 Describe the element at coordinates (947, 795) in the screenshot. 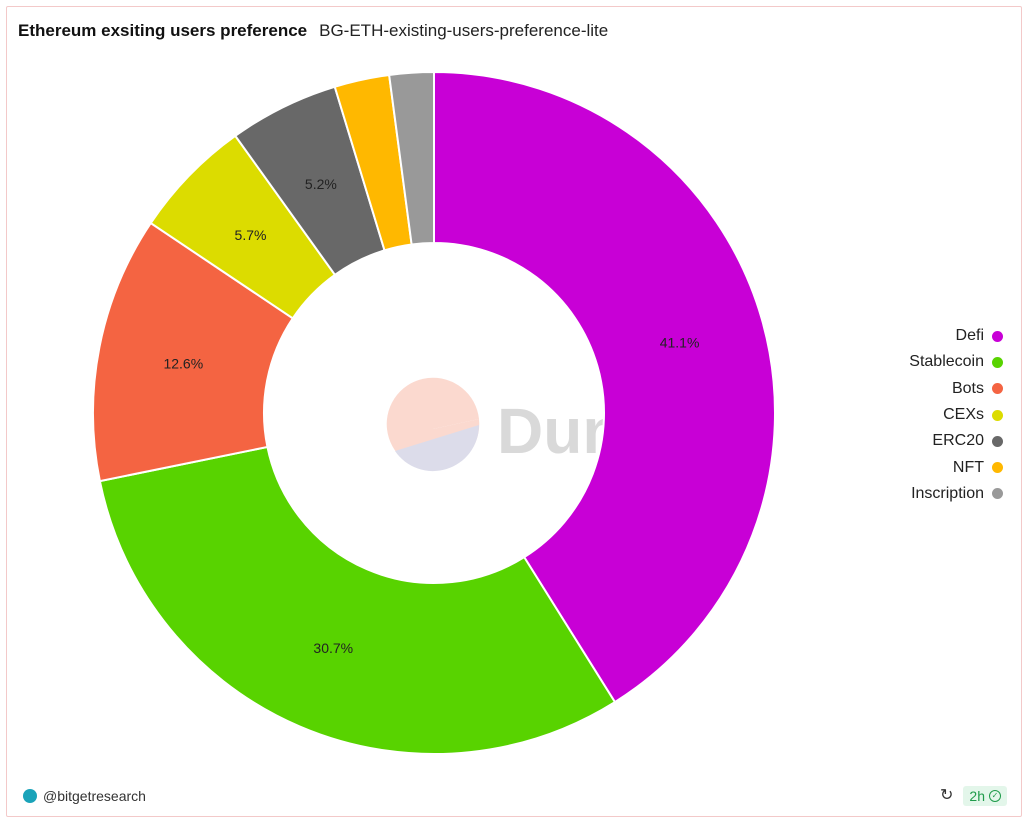

I see `refresh-icon: ↻` at that location.